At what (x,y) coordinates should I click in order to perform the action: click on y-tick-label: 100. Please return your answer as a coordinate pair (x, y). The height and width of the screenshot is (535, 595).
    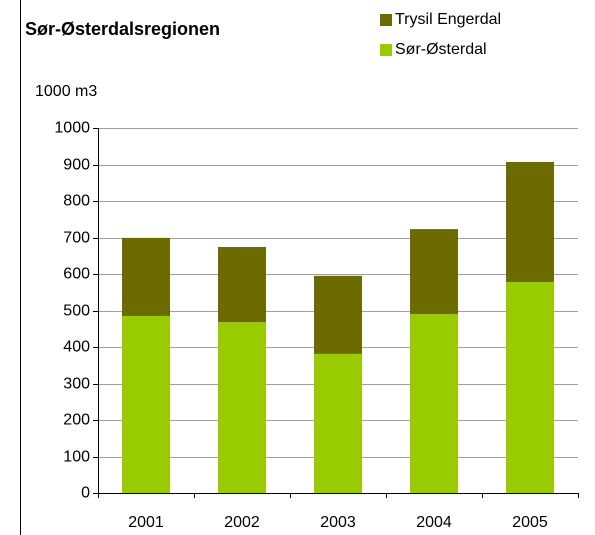
    Looking at the image, I should click on (76, 457).